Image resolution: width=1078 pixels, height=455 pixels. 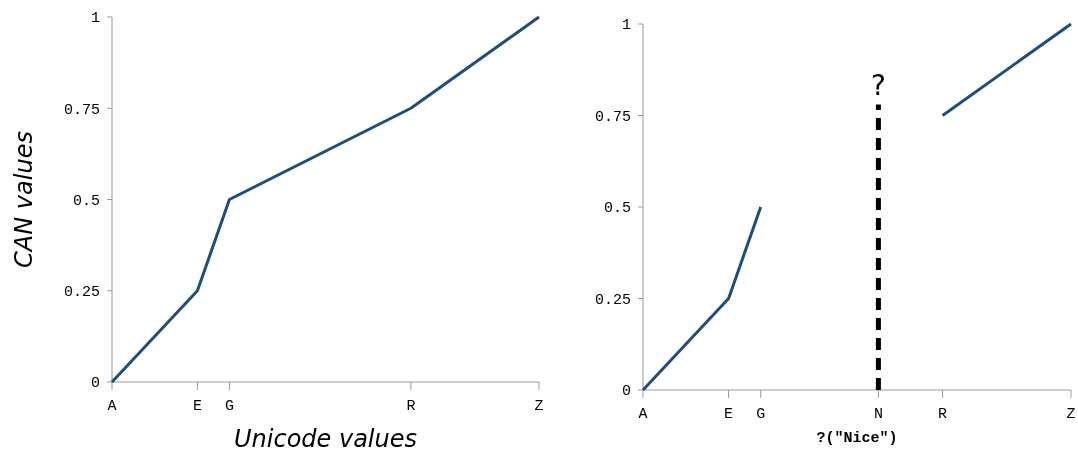 What do you see at coordinates (24, 199) in the screenshot?
I see `y-axis-title: CAN values` at bounding box center [24, 199].